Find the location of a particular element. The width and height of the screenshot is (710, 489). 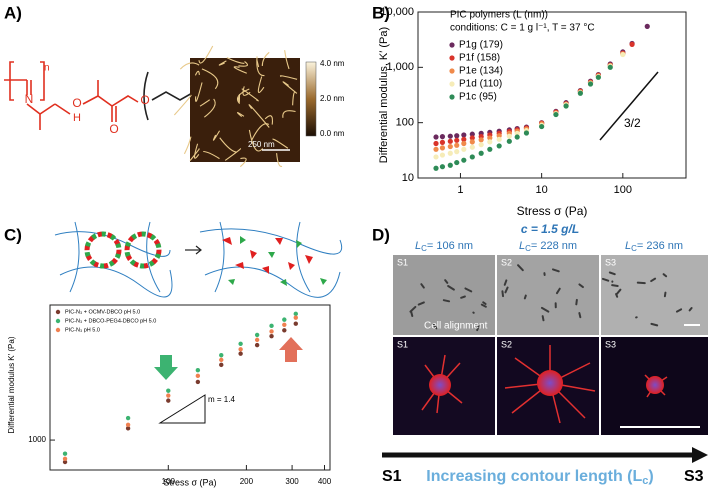

y-tick-label: 10,000 is located at coordinates (397, 12).